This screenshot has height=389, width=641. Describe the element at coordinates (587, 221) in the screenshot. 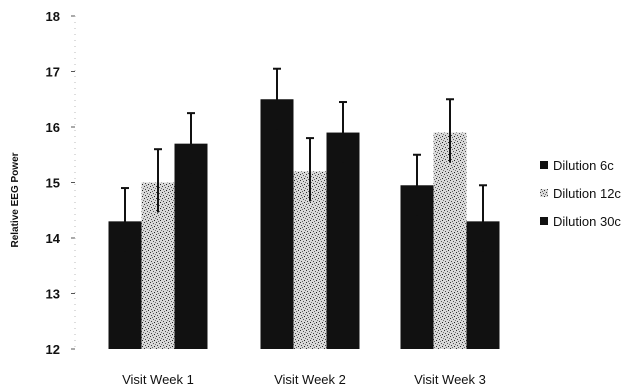

I see `legend-label: Dilution 30c` at that location.